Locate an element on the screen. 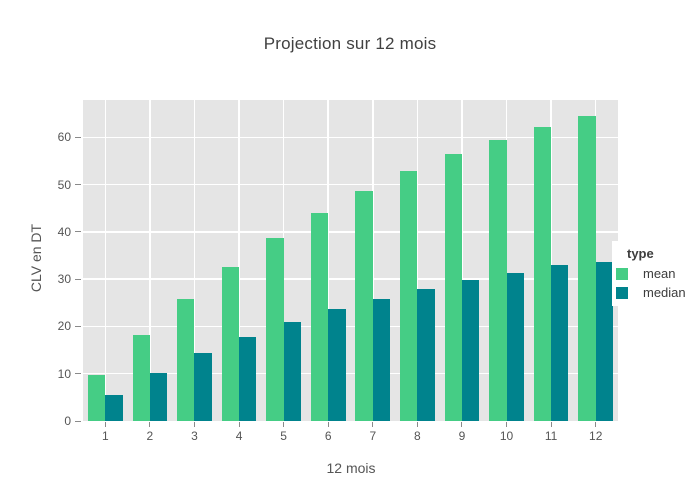  y-tick-label: 30 is located at coordinates (64, 279).